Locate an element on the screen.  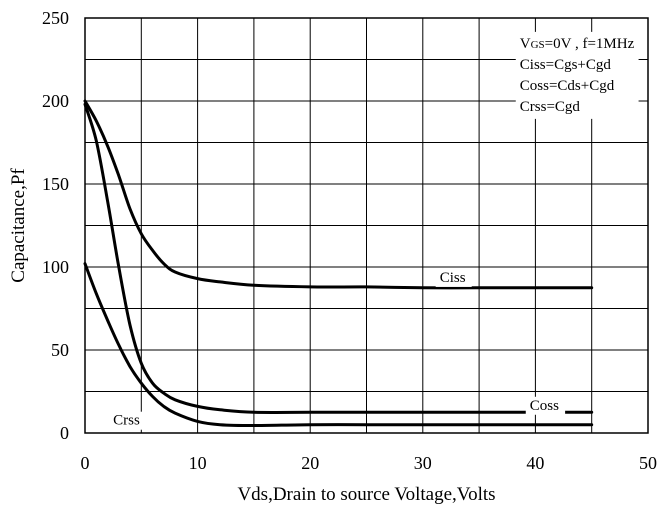
legend-line: VGS=0V , f=1MHz is located at coordinates (577, 44).